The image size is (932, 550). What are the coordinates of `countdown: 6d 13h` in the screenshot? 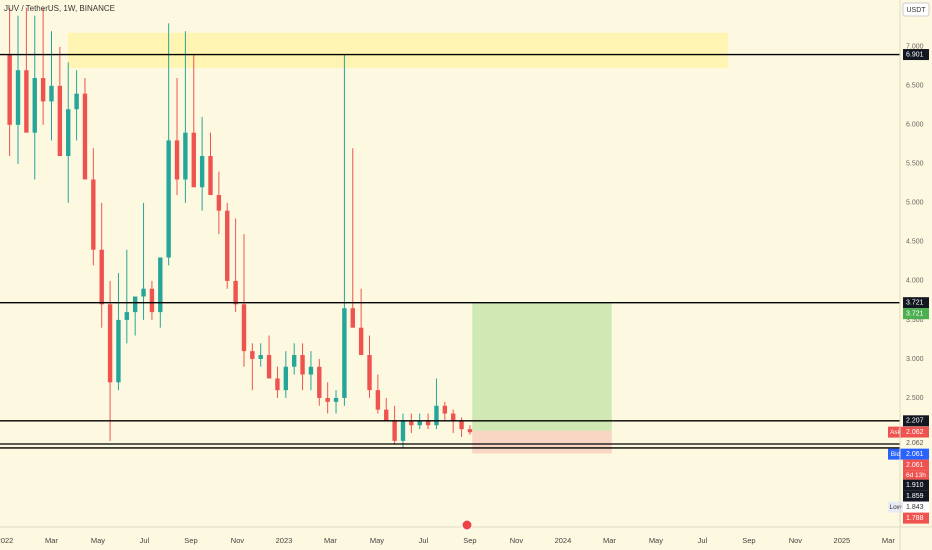 It's located at (916, 475).